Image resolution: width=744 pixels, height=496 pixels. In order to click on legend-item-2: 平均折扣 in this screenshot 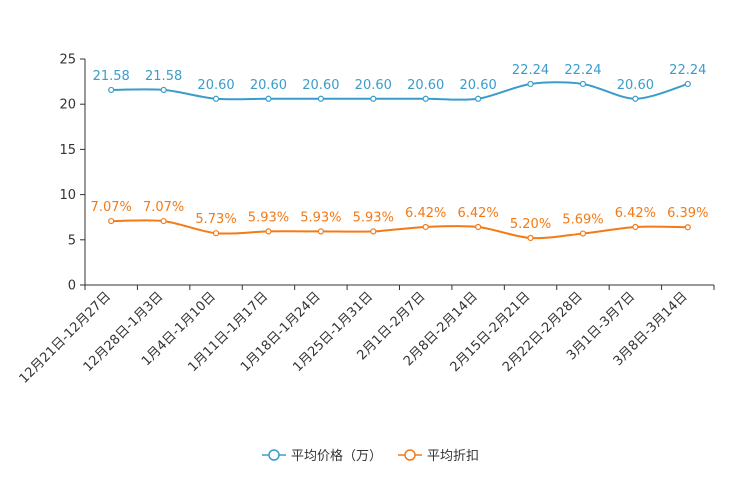, I will do `click(438, 456)`.